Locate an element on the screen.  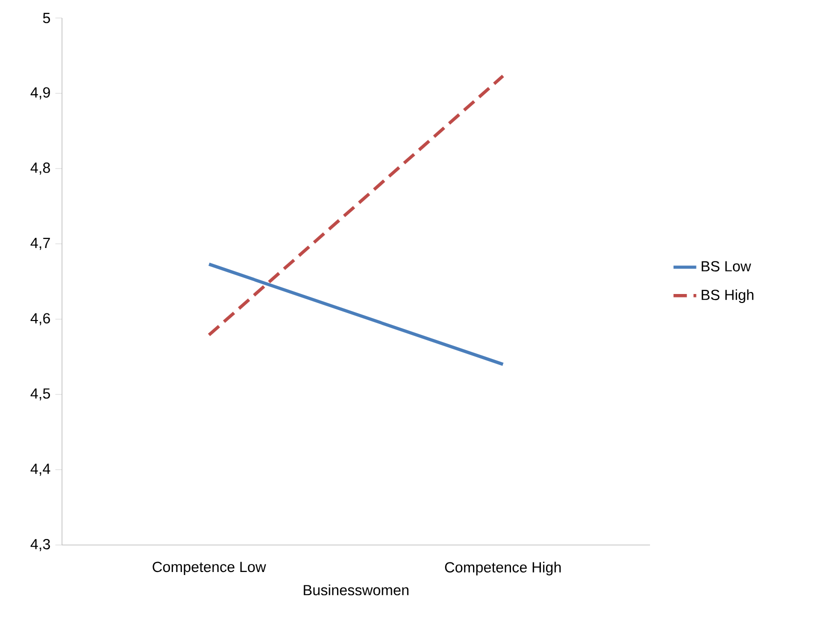
y-tick-label: 4,9 is located at coordinates (40, 93).